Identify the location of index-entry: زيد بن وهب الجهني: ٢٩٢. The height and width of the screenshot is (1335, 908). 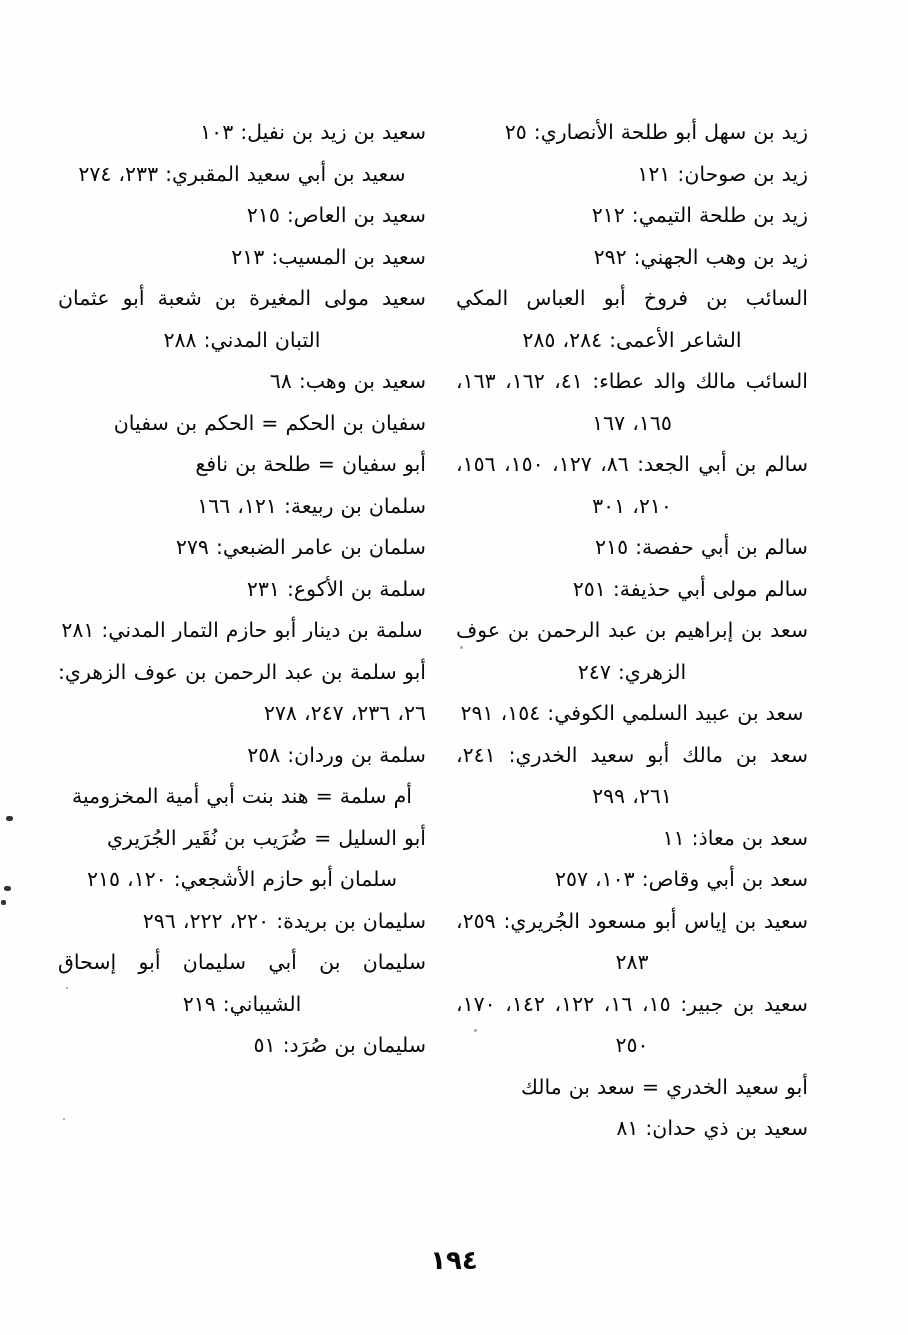
(700, 256).